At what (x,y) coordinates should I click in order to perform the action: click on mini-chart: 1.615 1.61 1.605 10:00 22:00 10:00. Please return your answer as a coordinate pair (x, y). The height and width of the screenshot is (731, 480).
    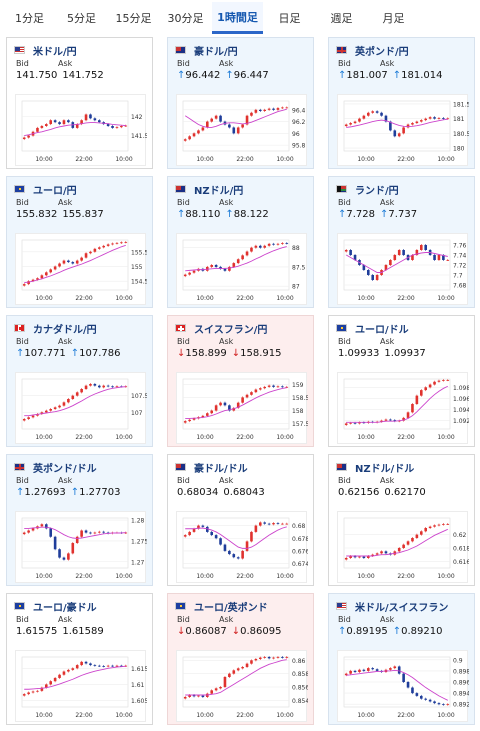
    Looking at the image, I should click on (81, 686).